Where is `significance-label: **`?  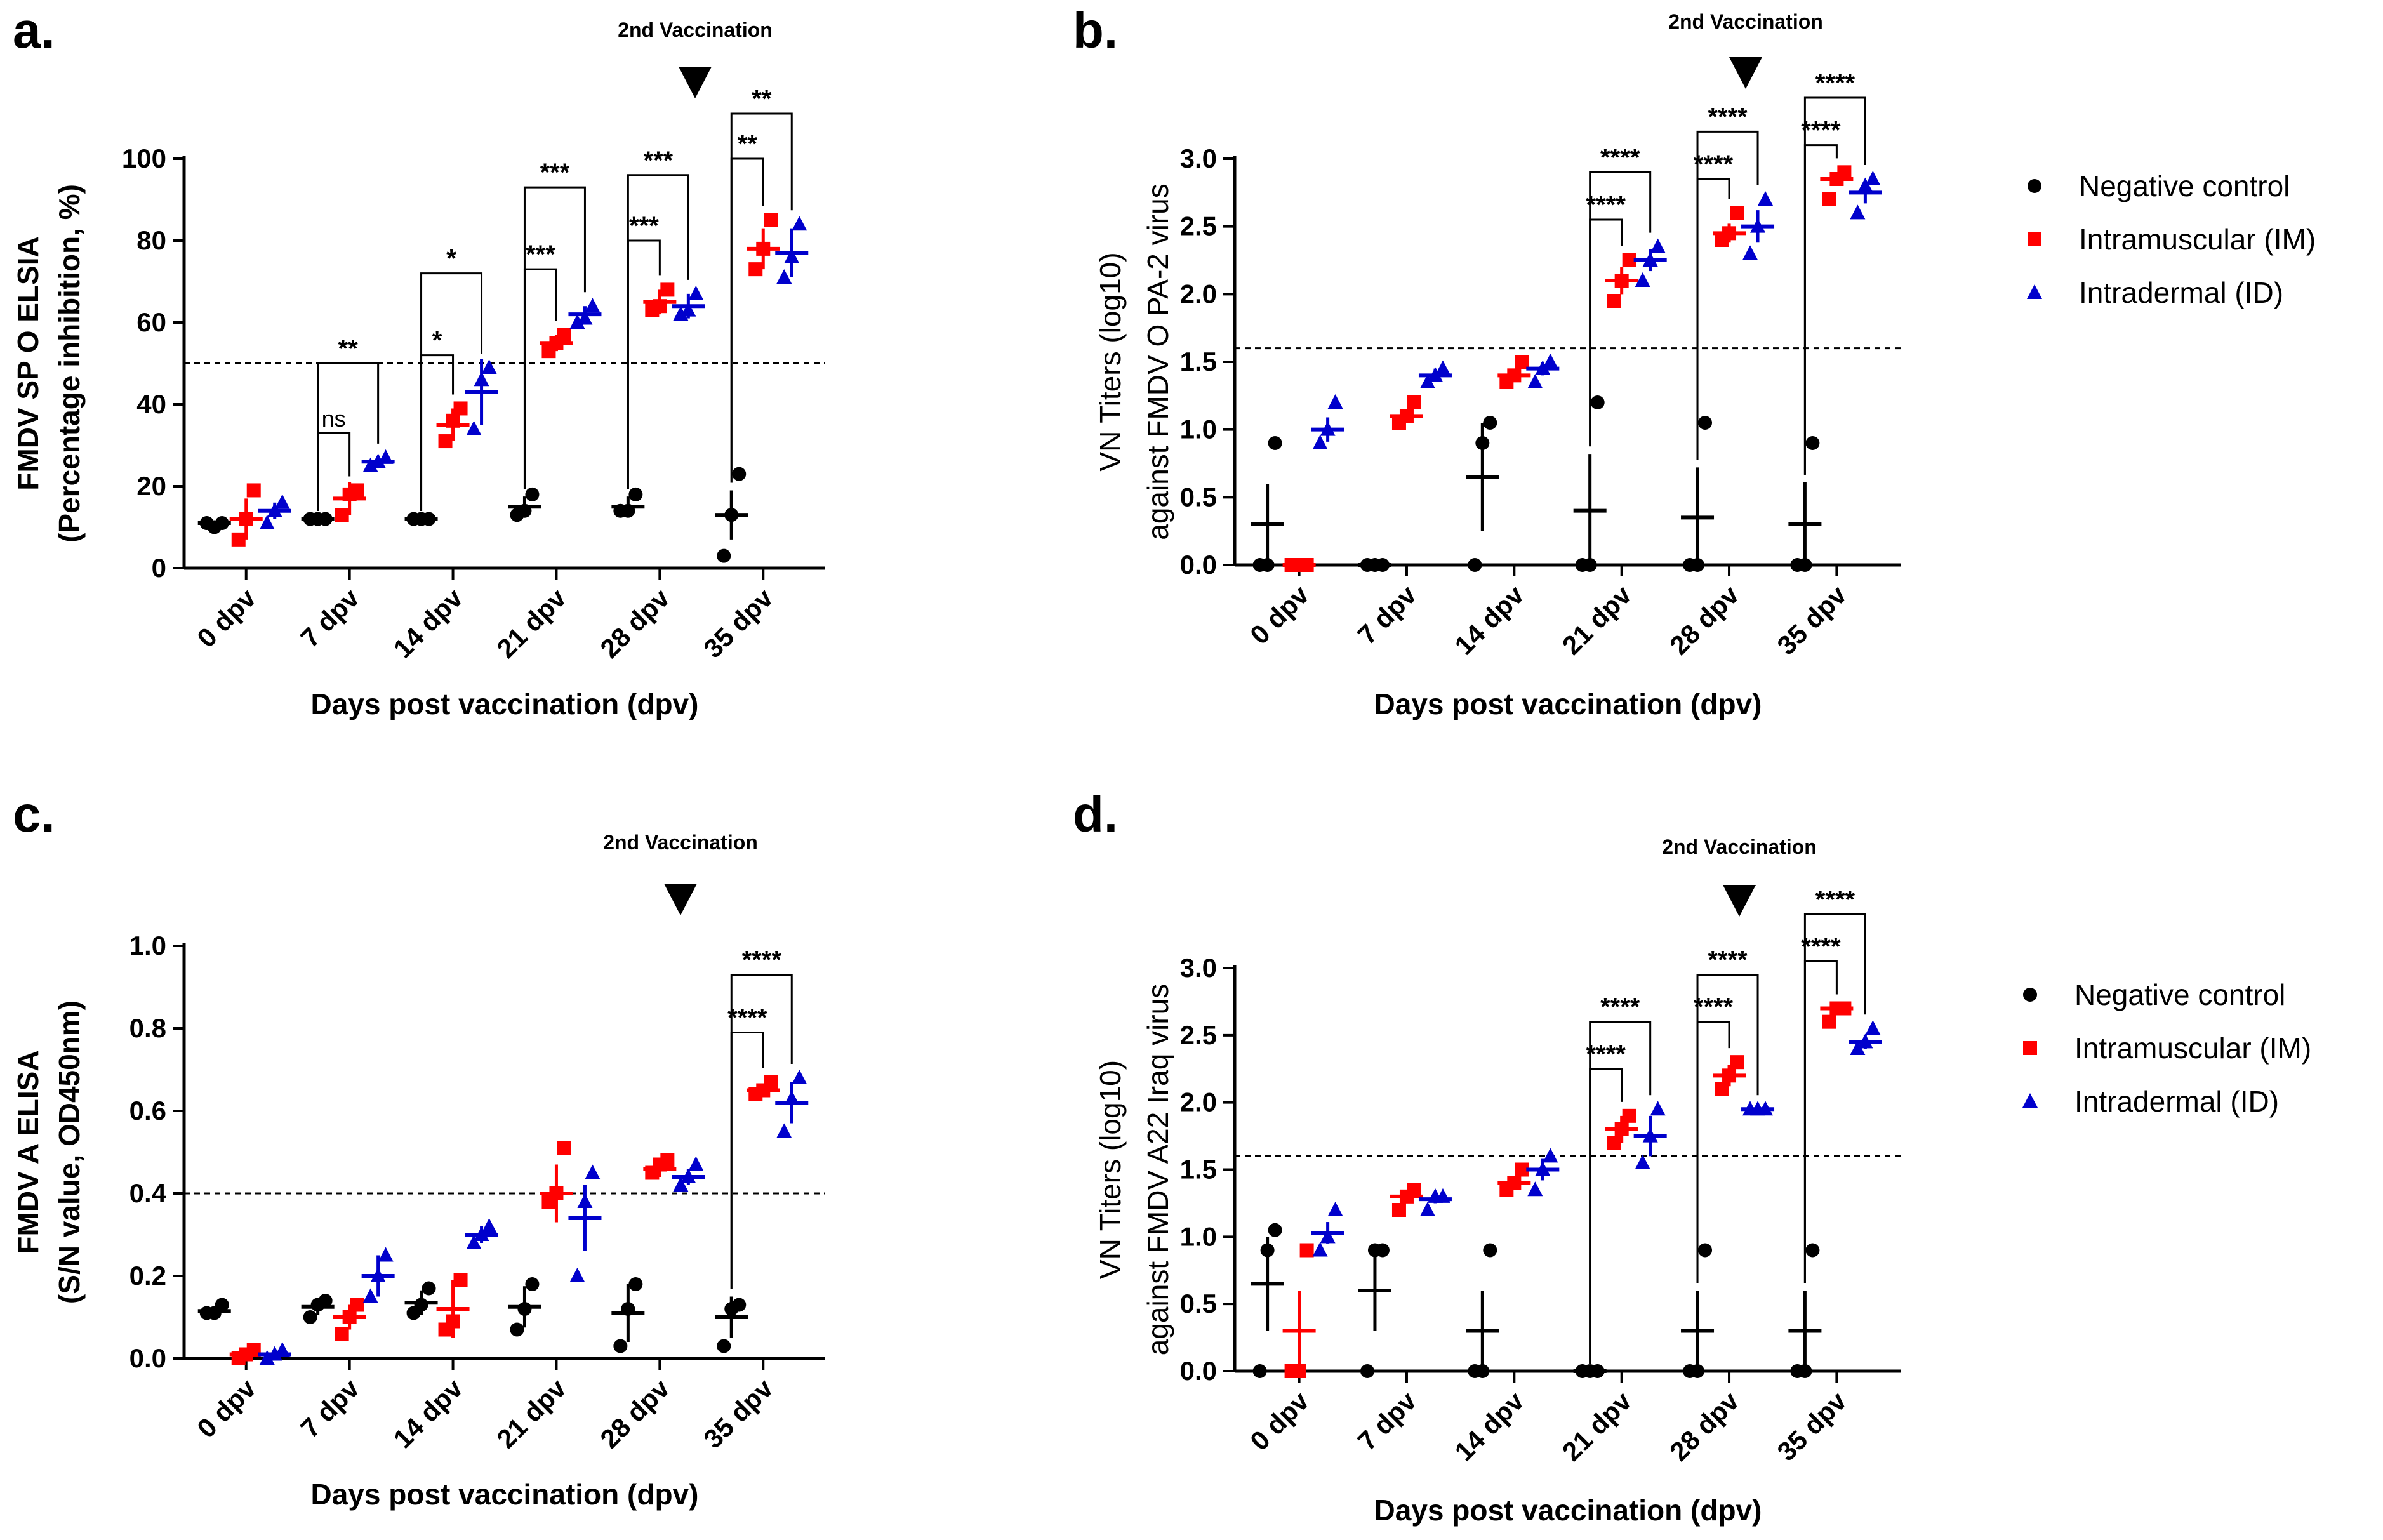
significance-label: ** is located at coordinates (748, 144).